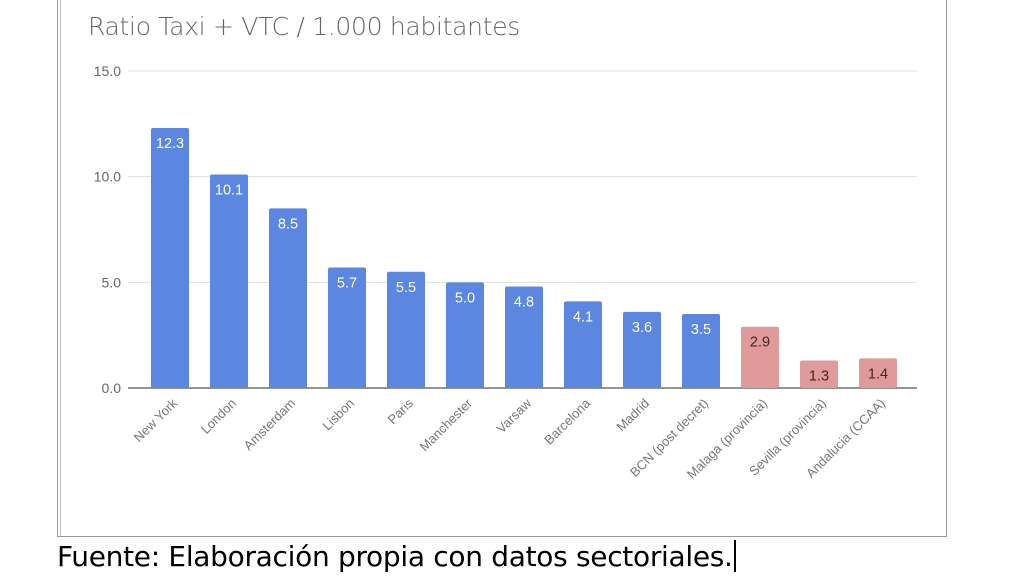 This screenshot has width=1024, height=576. Describe the element at coordinates (288, 224) in the screenshot. I see `data-label: 8.5` at that location.